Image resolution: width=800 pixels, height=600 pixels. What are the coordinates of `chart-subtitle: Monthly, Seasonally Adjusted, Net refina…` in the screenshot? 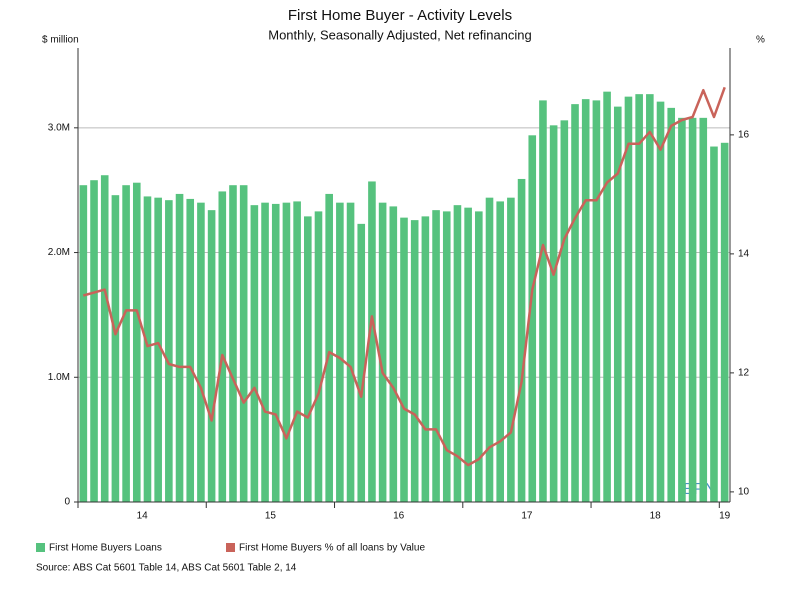 It's located at (400, 34).